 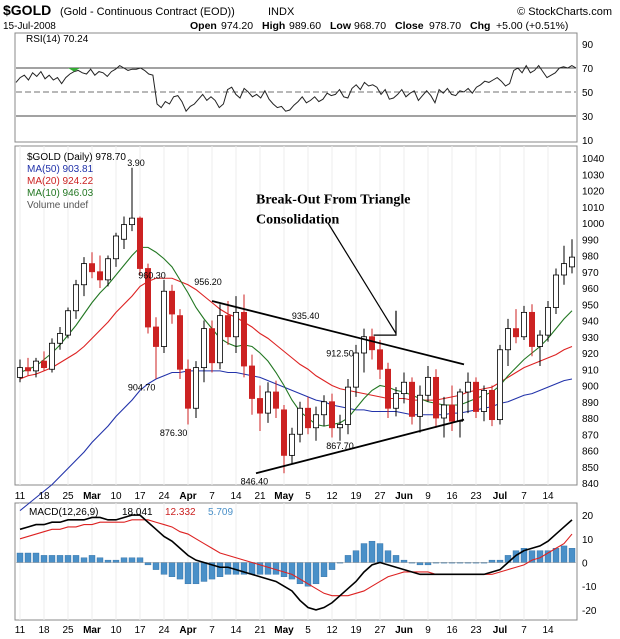 What do you see at coordinates (142, 387) in the screenshot?
I see `price-value-label: 904.70` at bounding box center [142, 387].